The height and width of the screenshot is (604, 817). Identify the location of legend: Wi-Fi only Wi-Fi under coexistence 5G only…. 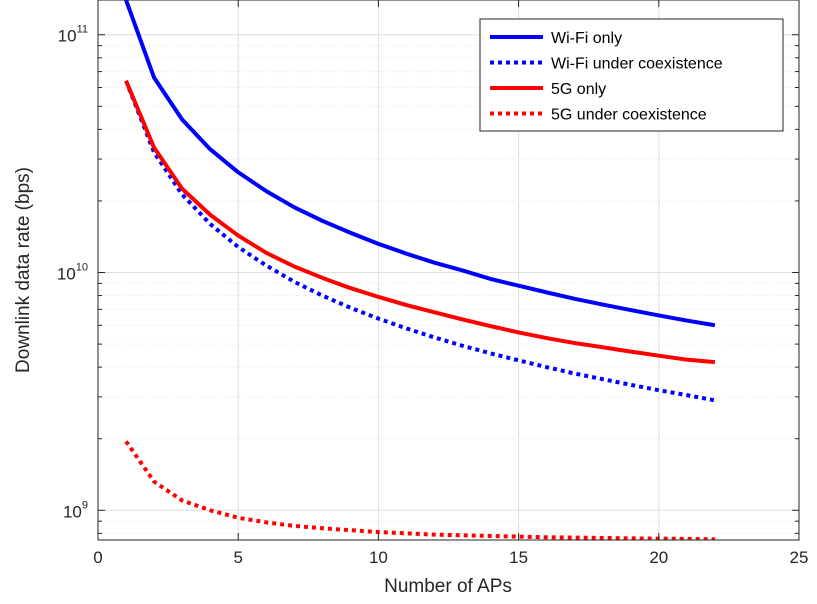
(631, 75).